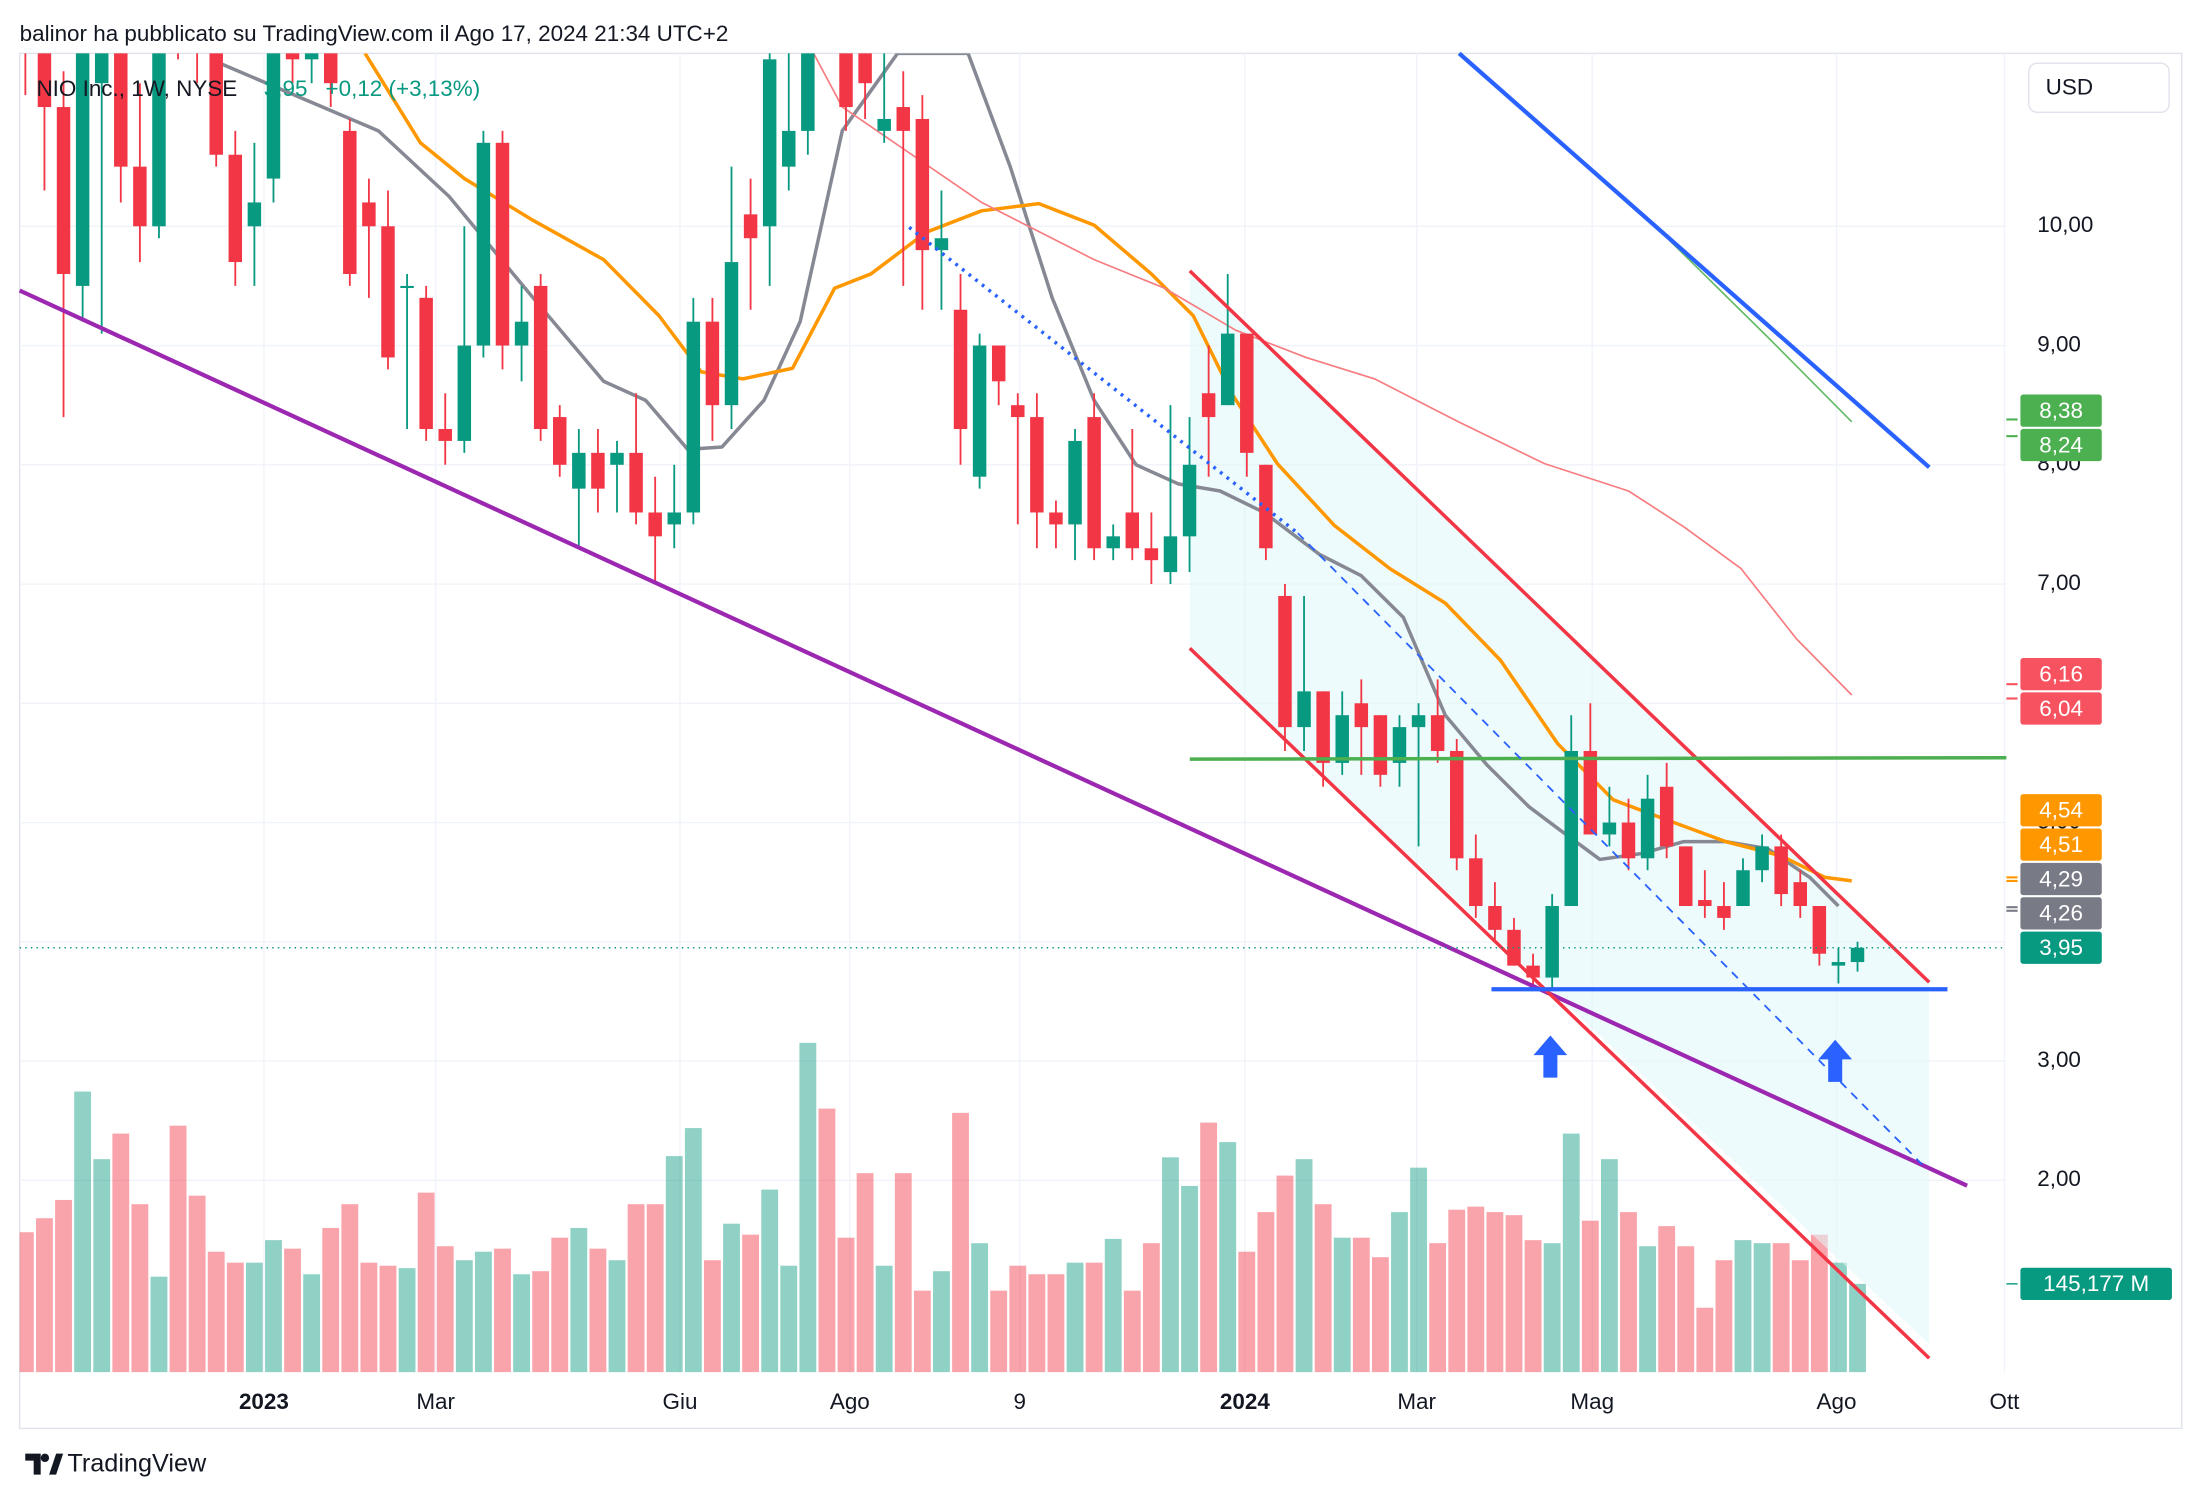 This screenshot has height=1500, width=2200. I want to click on price-label: 4,51, so click(2061, 844).